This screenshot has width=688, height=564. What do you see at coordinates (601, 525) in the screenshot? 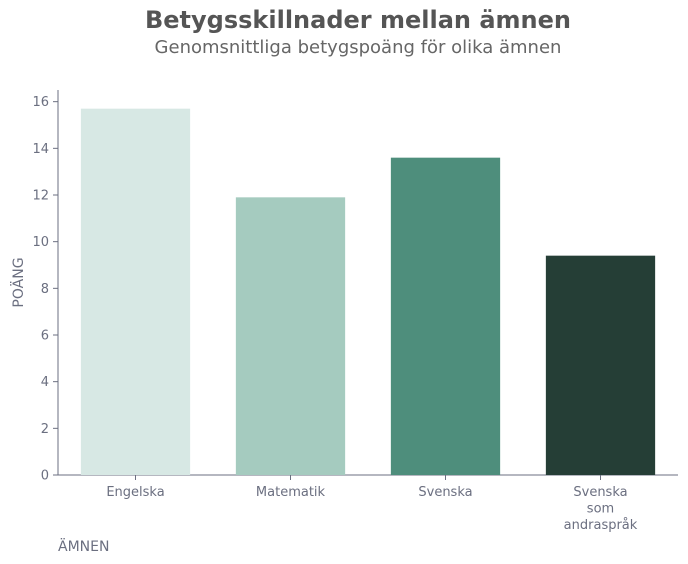
I see `x-tick-label: andraspråk` at bounding box center [601, 525].